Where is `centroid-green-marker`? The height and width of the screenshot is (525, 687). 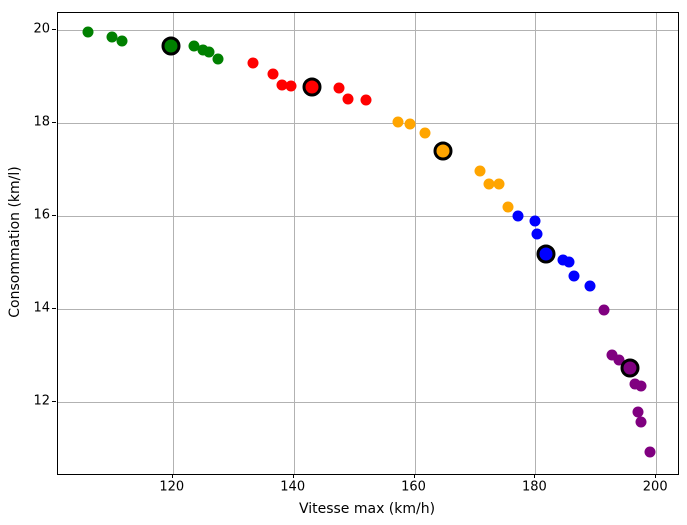
centroid-green-marker is located at coordinates (171, 46).